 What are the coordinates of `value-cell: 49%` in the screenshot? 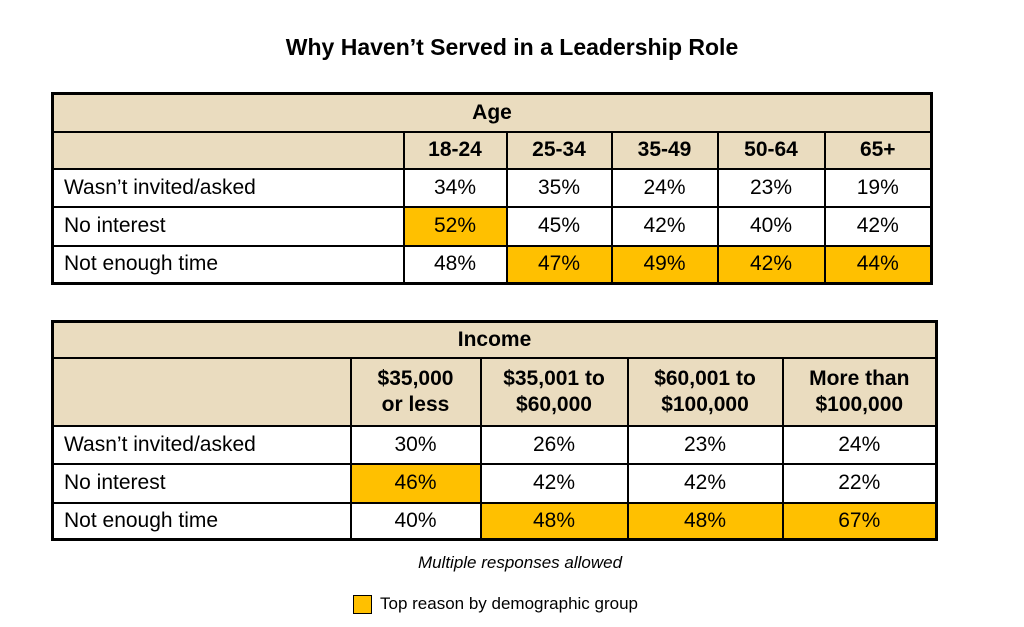 It's located at (664, 264).